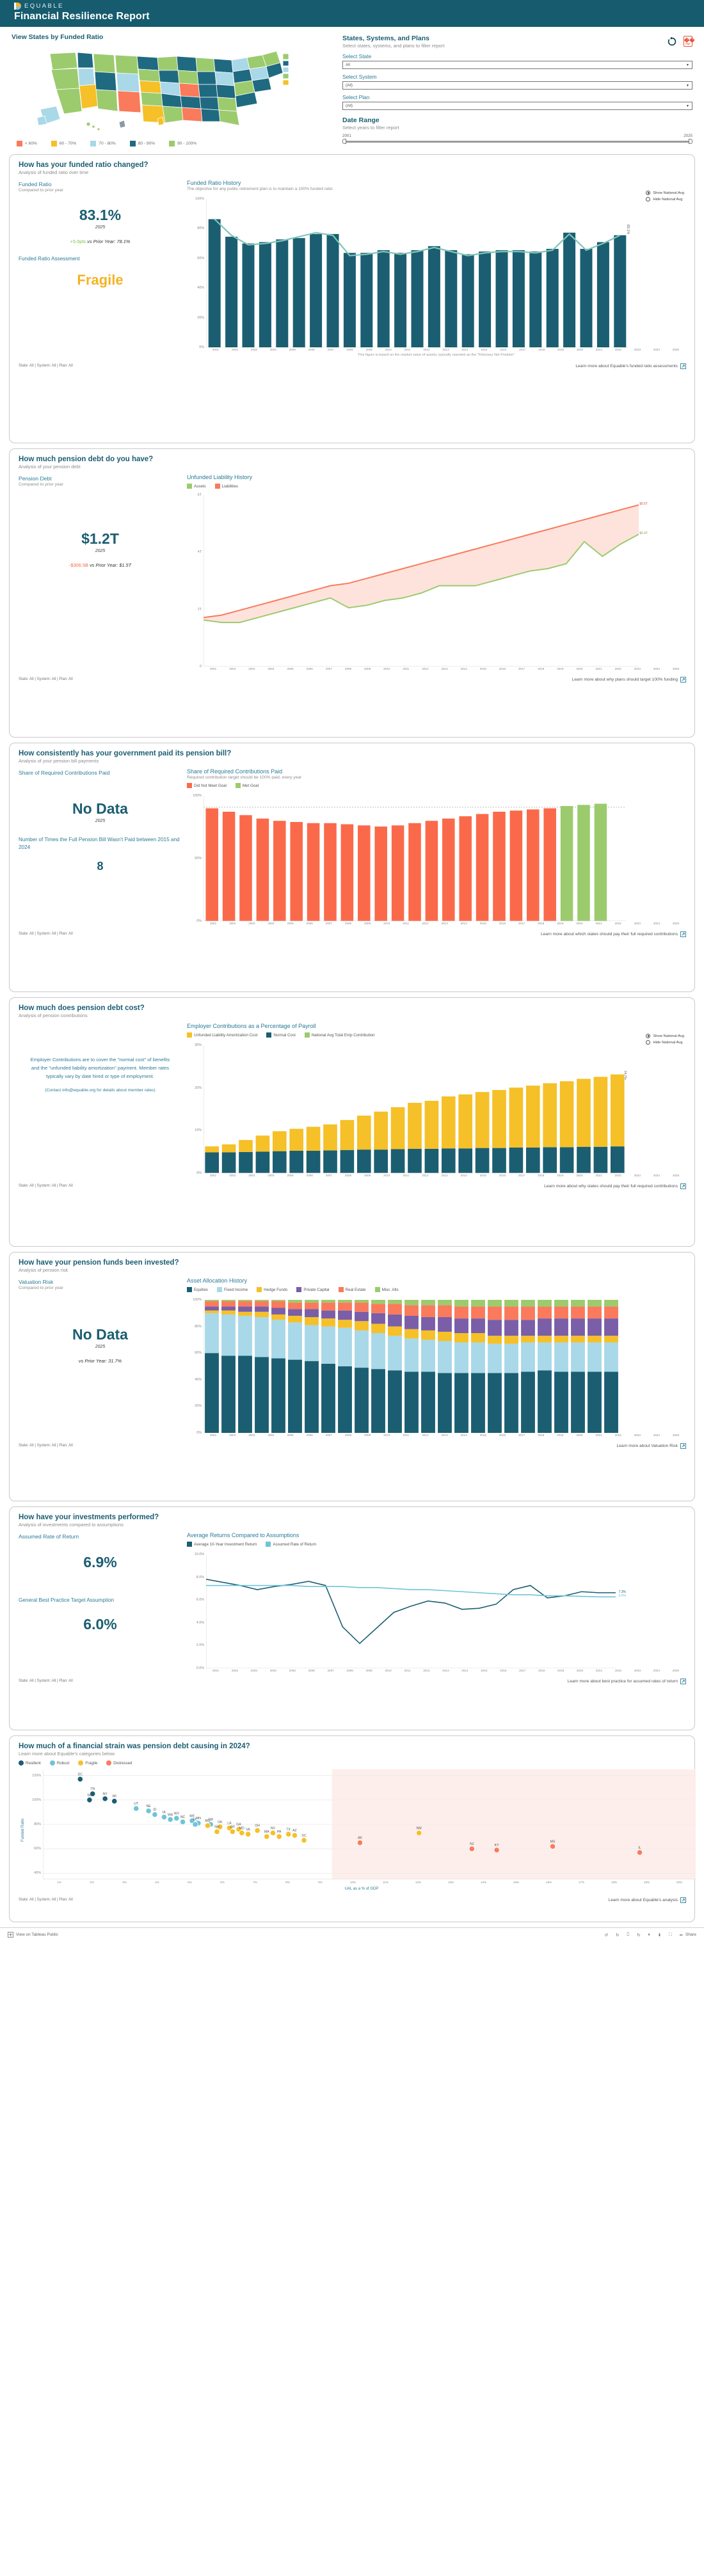 This screenshot has height=2576, width=704. Describe the element at coordinates (281, 1035) in the screenshot. I see `legend-item: Normal Cost` at that location.